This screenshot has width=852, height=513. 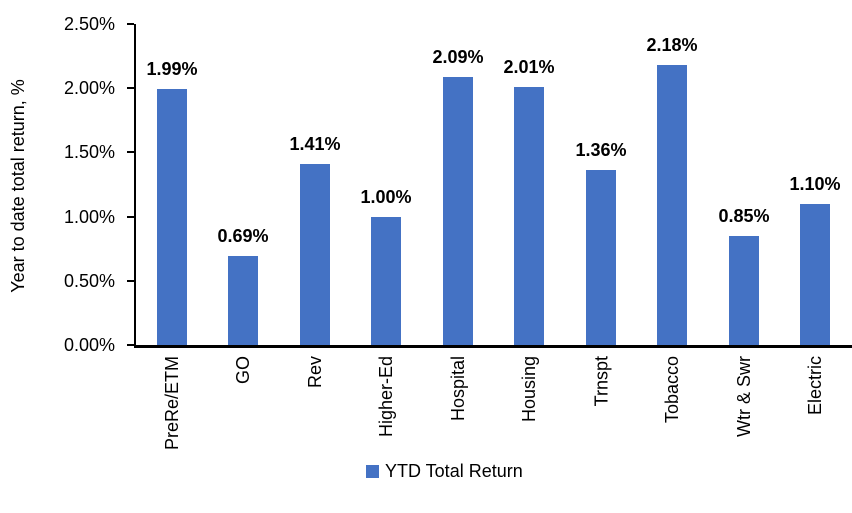 What do you see at coordinates (601, 150) in the screenshot?
I see `bar-value-label: 1.36%` at bounding box center [601, 150].